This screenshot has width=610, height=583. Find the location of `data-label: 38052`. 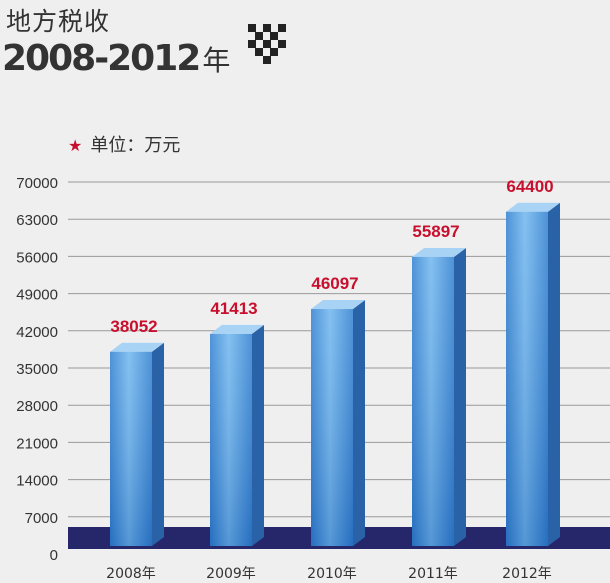

data-label: 38052 is located at coordinates (133, 326).